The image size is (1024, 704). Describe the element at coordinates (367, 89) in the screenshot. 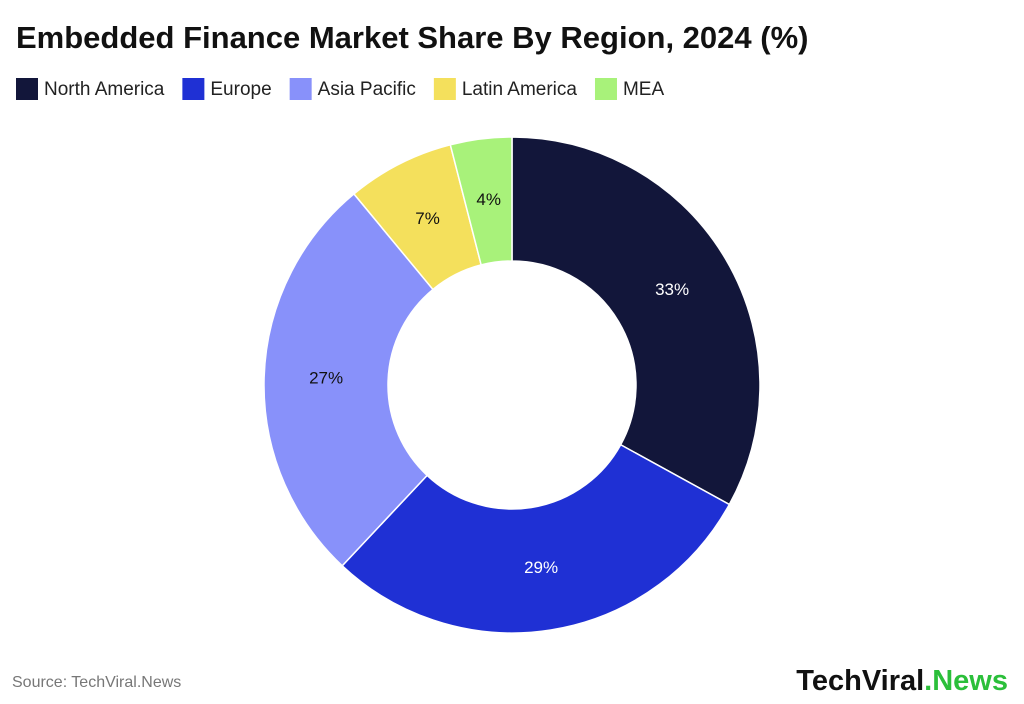

I see `legend-label: Asia Pacific` at that location.